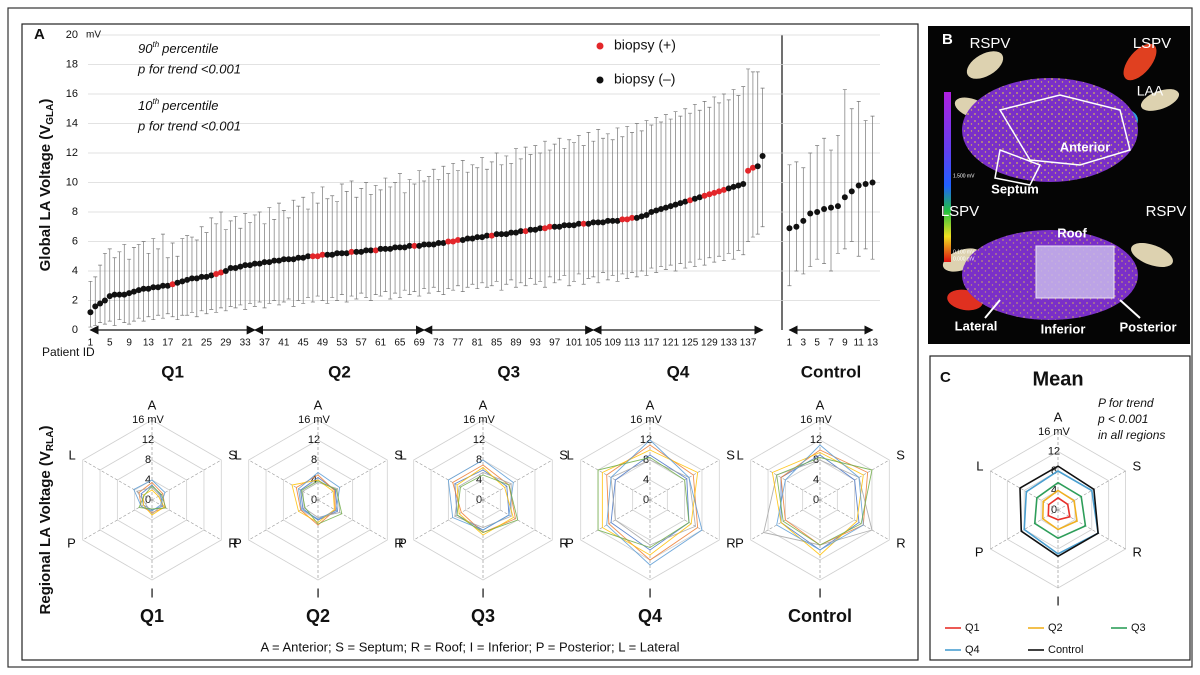  I want to click on x-tick-label: 73, so click(439, 343).